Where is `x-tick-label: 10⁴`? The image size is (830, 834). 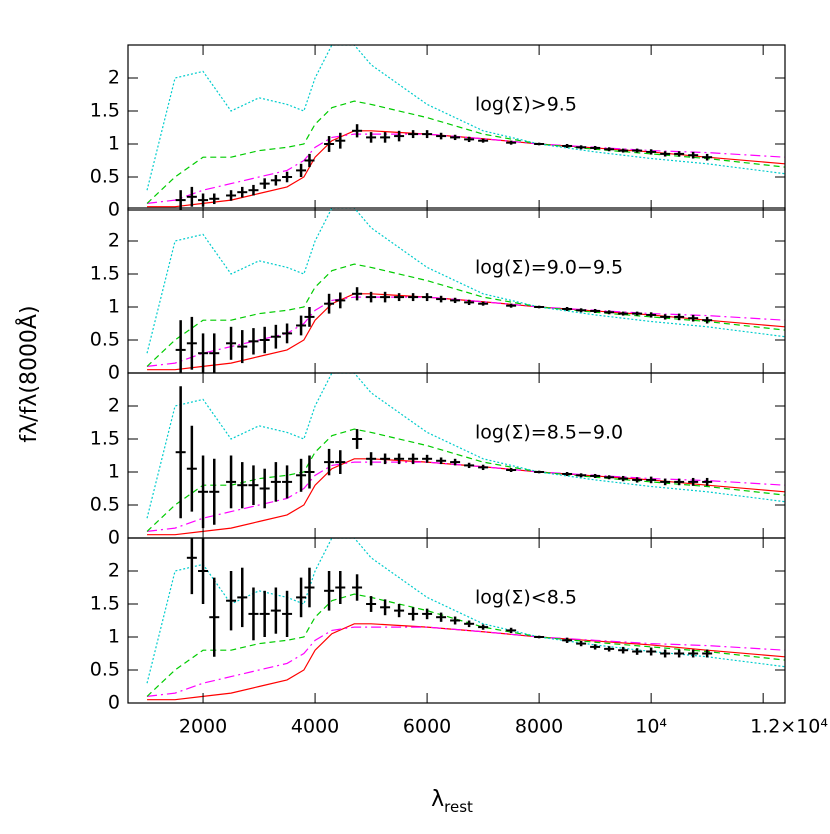 x-tick-label: 10⁴ is located at coordinates (651, 727).